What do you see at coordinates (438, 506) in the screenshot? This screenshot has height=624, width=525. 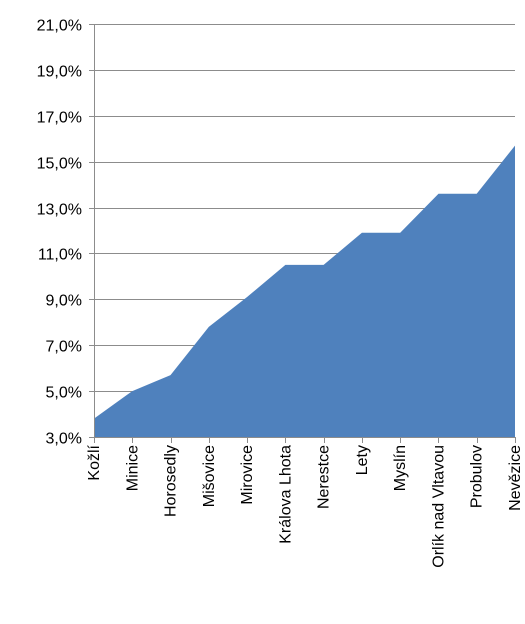 I see `x-tick-label: Orlík nad Vltavou` at bounding box center [438, 506].